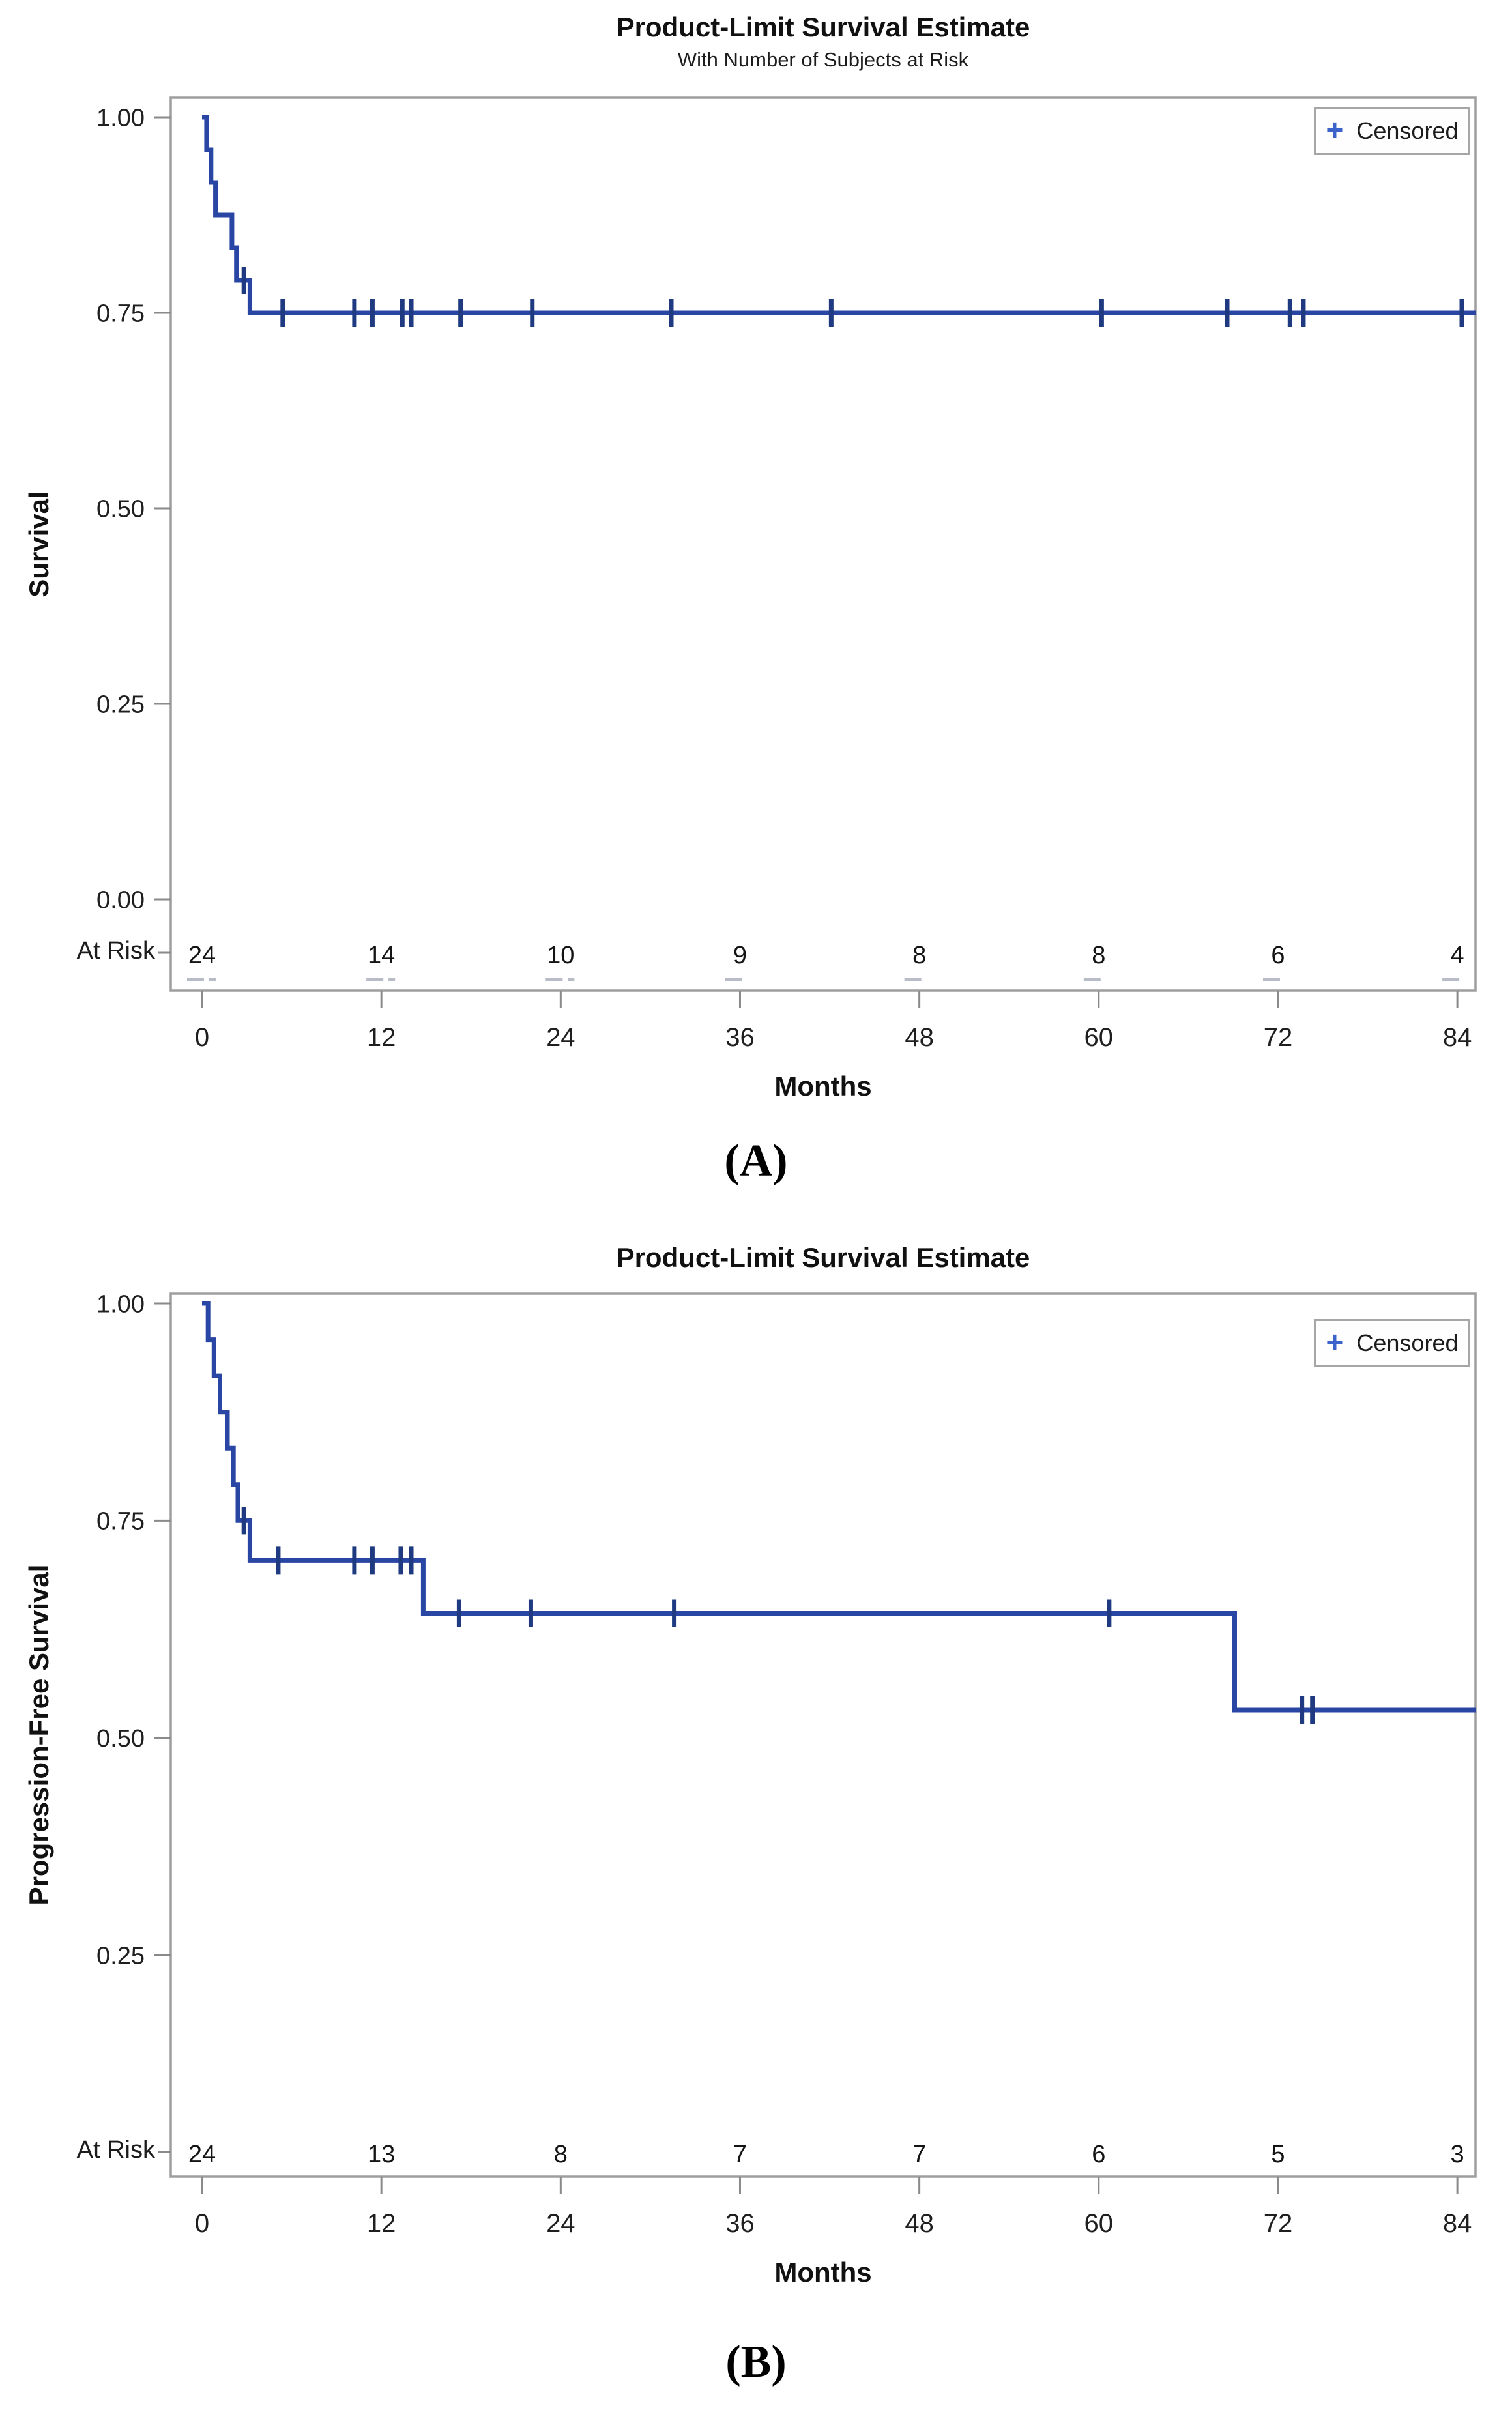  What do you see at coordinates (115, 951) in the screenshot?
I see `chart-a-at-risk-label: At Risk` at bounding box center [115, 951].